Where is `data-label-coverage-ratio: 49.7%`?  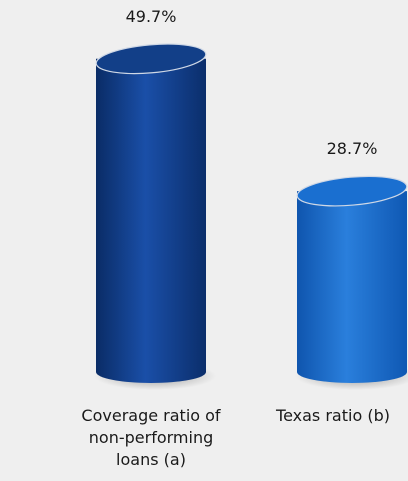
data-label-coverage-ratio: 49.7% is located at coordinates (151, 16).